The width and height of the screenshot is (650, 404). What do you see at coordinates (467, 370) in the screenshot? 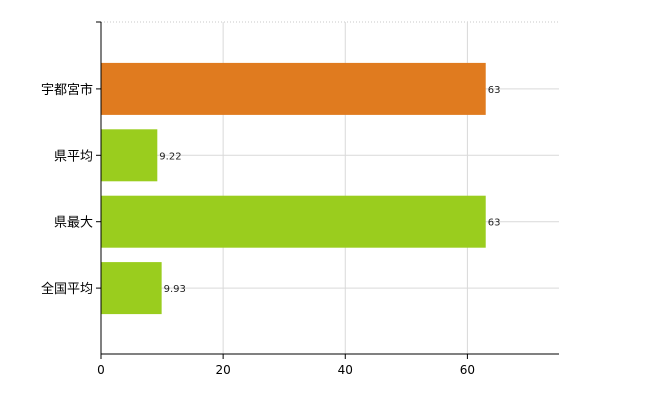
I see `x-tick-label: 60` at bounding box center [467, 370].